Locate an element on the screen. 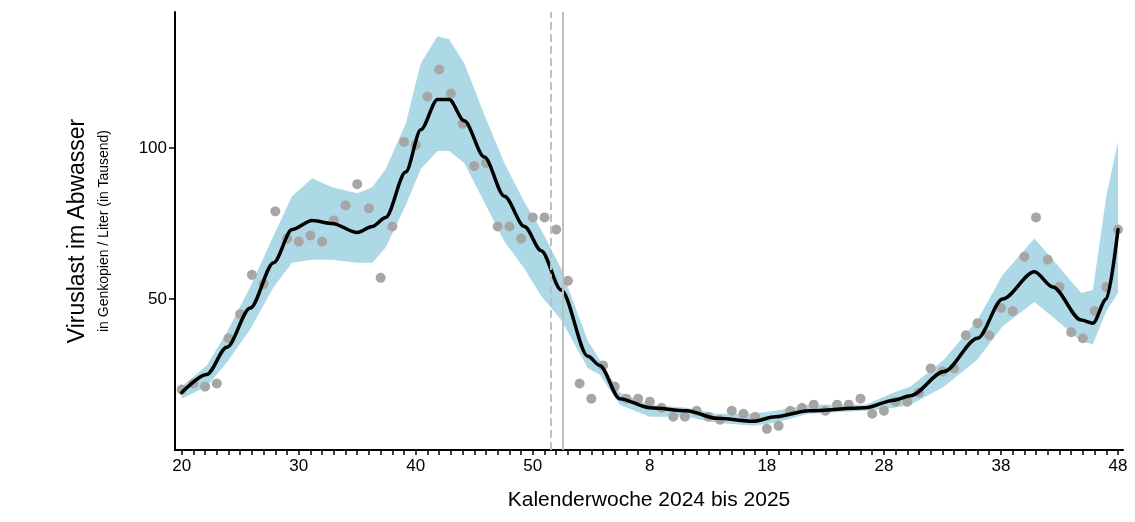 The height and width of the screenshot is (522, 1135). x-tick-label: 28 is located at coordinates (884, 465).